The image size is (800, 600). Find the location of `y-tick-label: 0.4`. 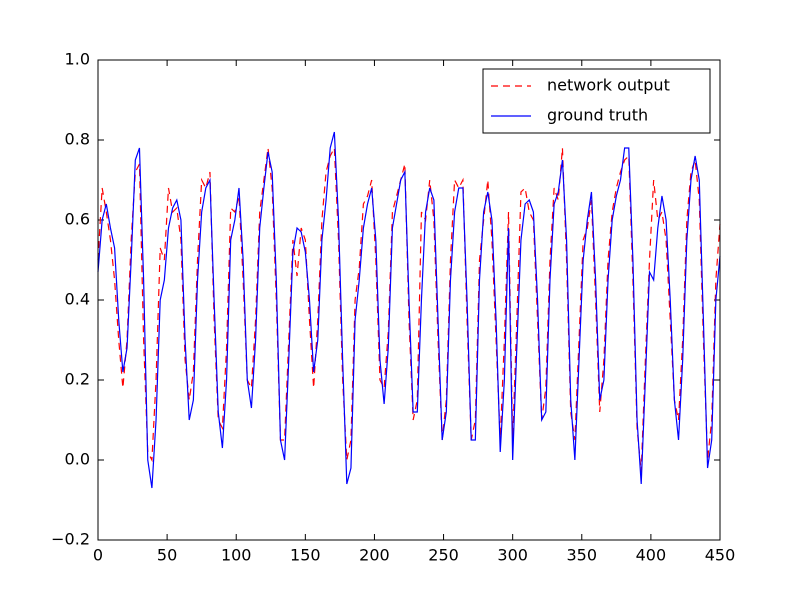

y-tick-label: 0.4 is located at coordinates (77, 299).